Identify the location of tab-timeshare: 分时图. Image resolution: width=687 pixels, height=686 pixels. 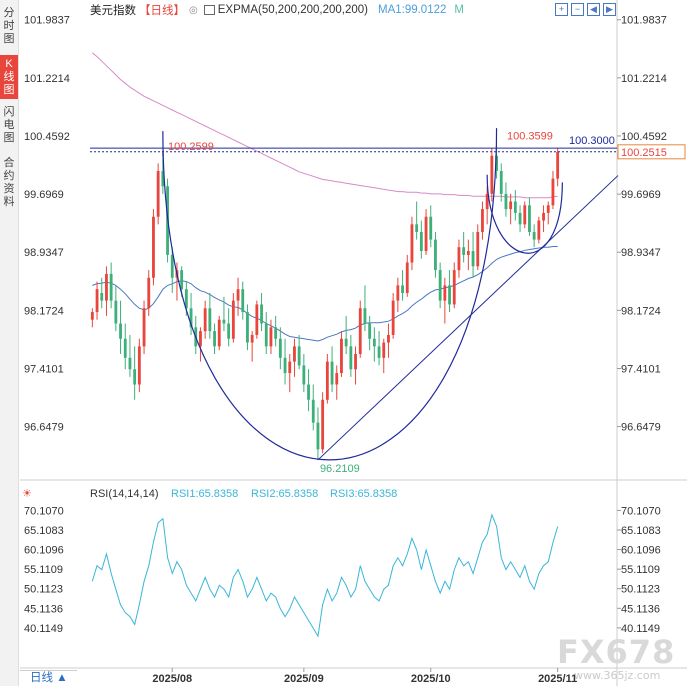
(9, 26).